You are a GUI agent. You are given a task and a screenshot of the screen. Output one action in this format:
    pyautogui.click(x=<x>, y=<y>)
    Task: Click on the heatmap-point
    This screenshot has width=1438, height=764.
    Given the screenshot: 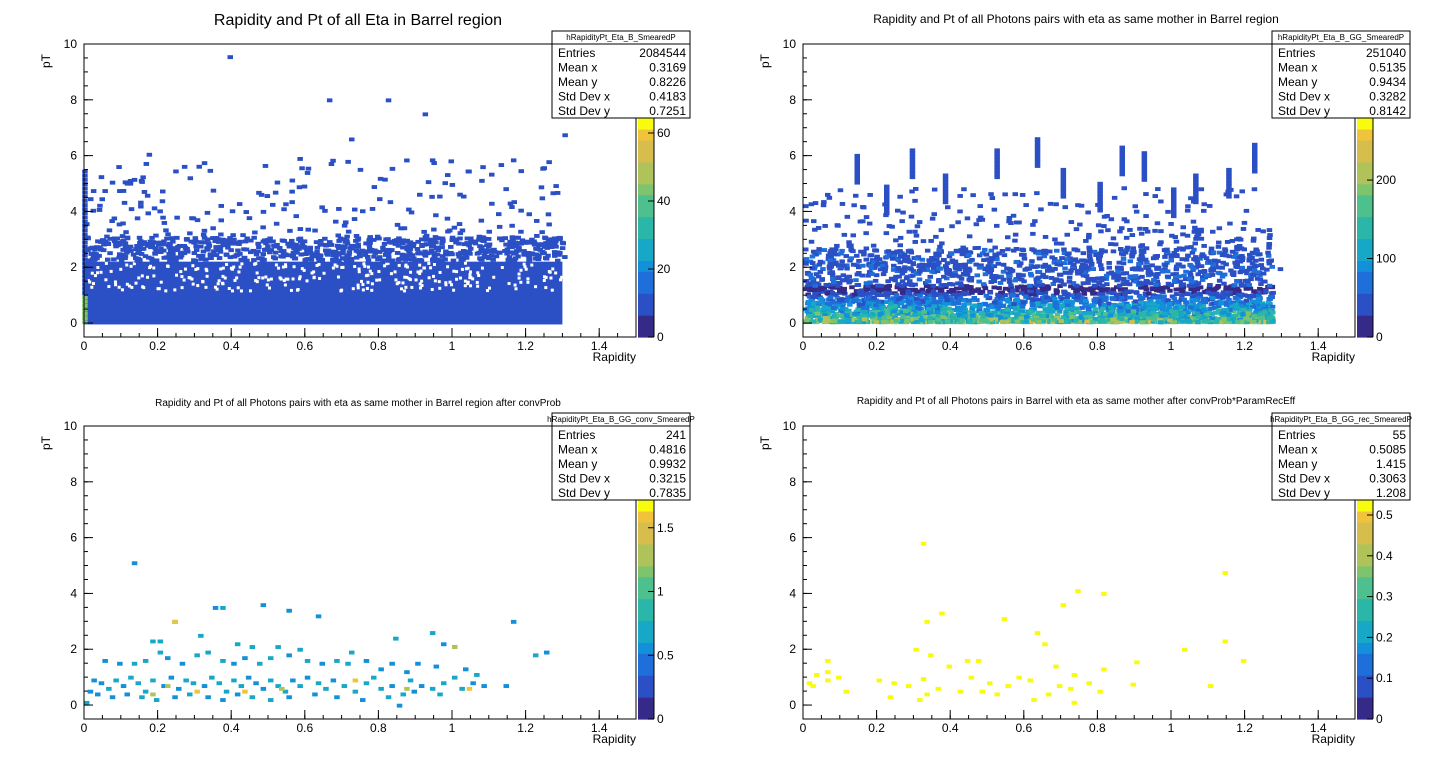 What is the action you would take?
    pyautogui.click(x=230, y=57)
    